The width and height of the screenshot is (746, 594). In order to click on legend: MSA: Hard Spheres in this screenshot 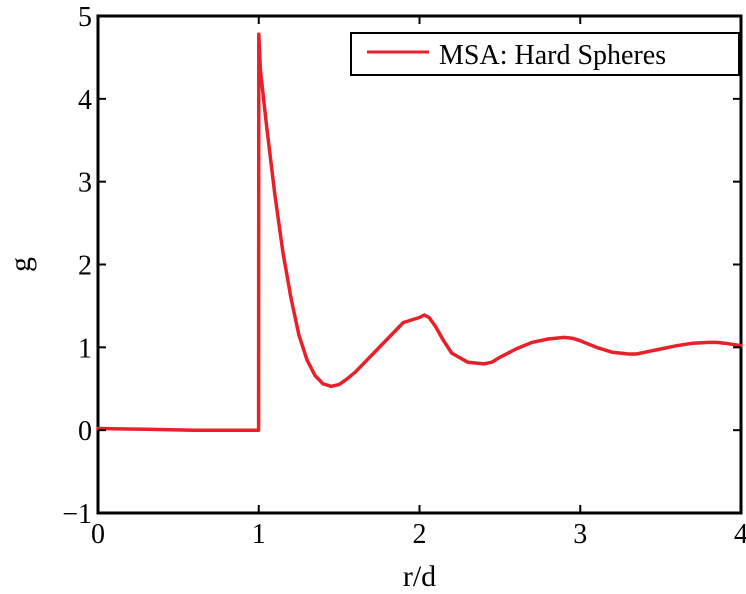, I will do `click(545, 54)`.